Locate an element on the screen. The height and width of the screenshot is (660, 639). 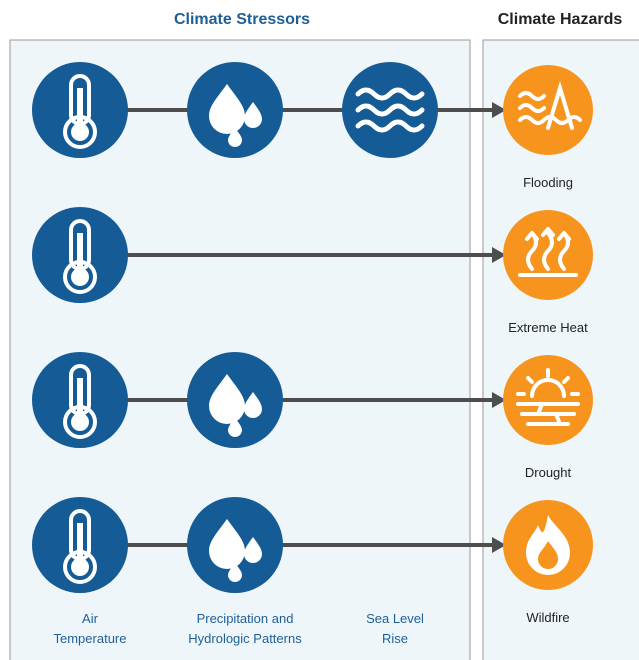
stressor-label: Sea Level Rise is located at coordinates (395, 628).